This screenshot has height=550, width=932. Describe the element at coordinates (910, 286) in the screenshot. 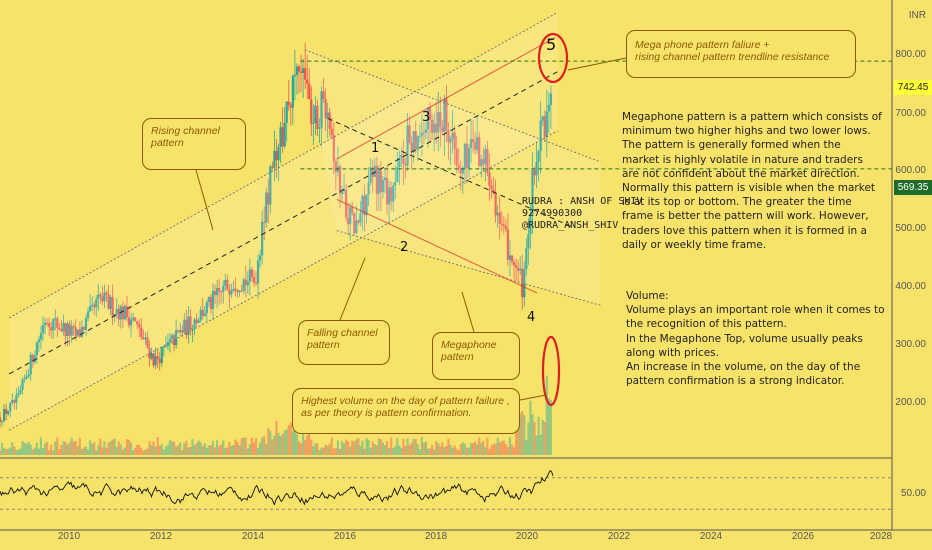

I see `y-tick-400: 400.00` at that location.